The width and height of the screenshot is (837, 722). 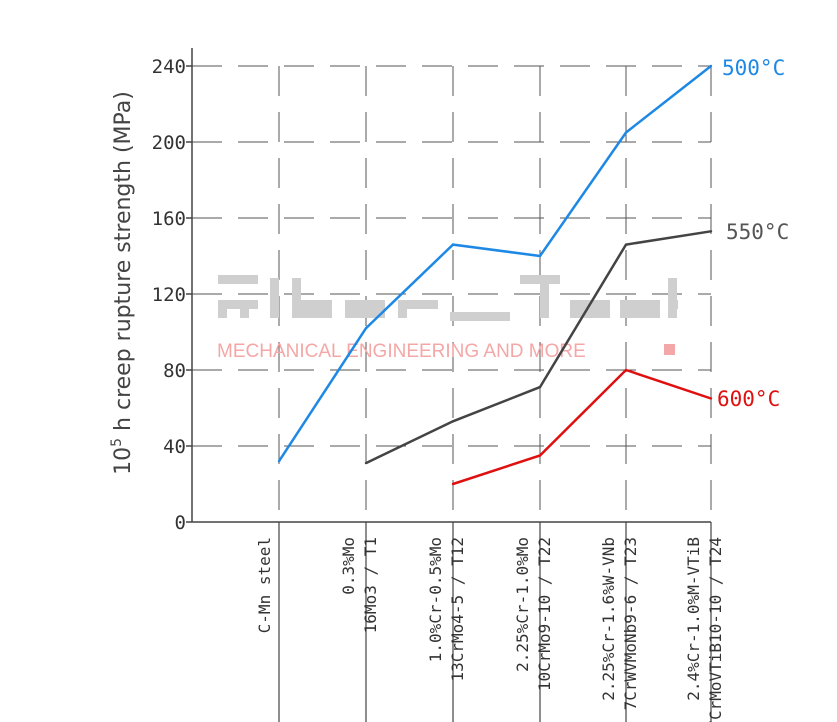 What do you see at coordinates (448, 298) in the screenshot?
I see `watermark-logo` at bounding box center [448, 298].